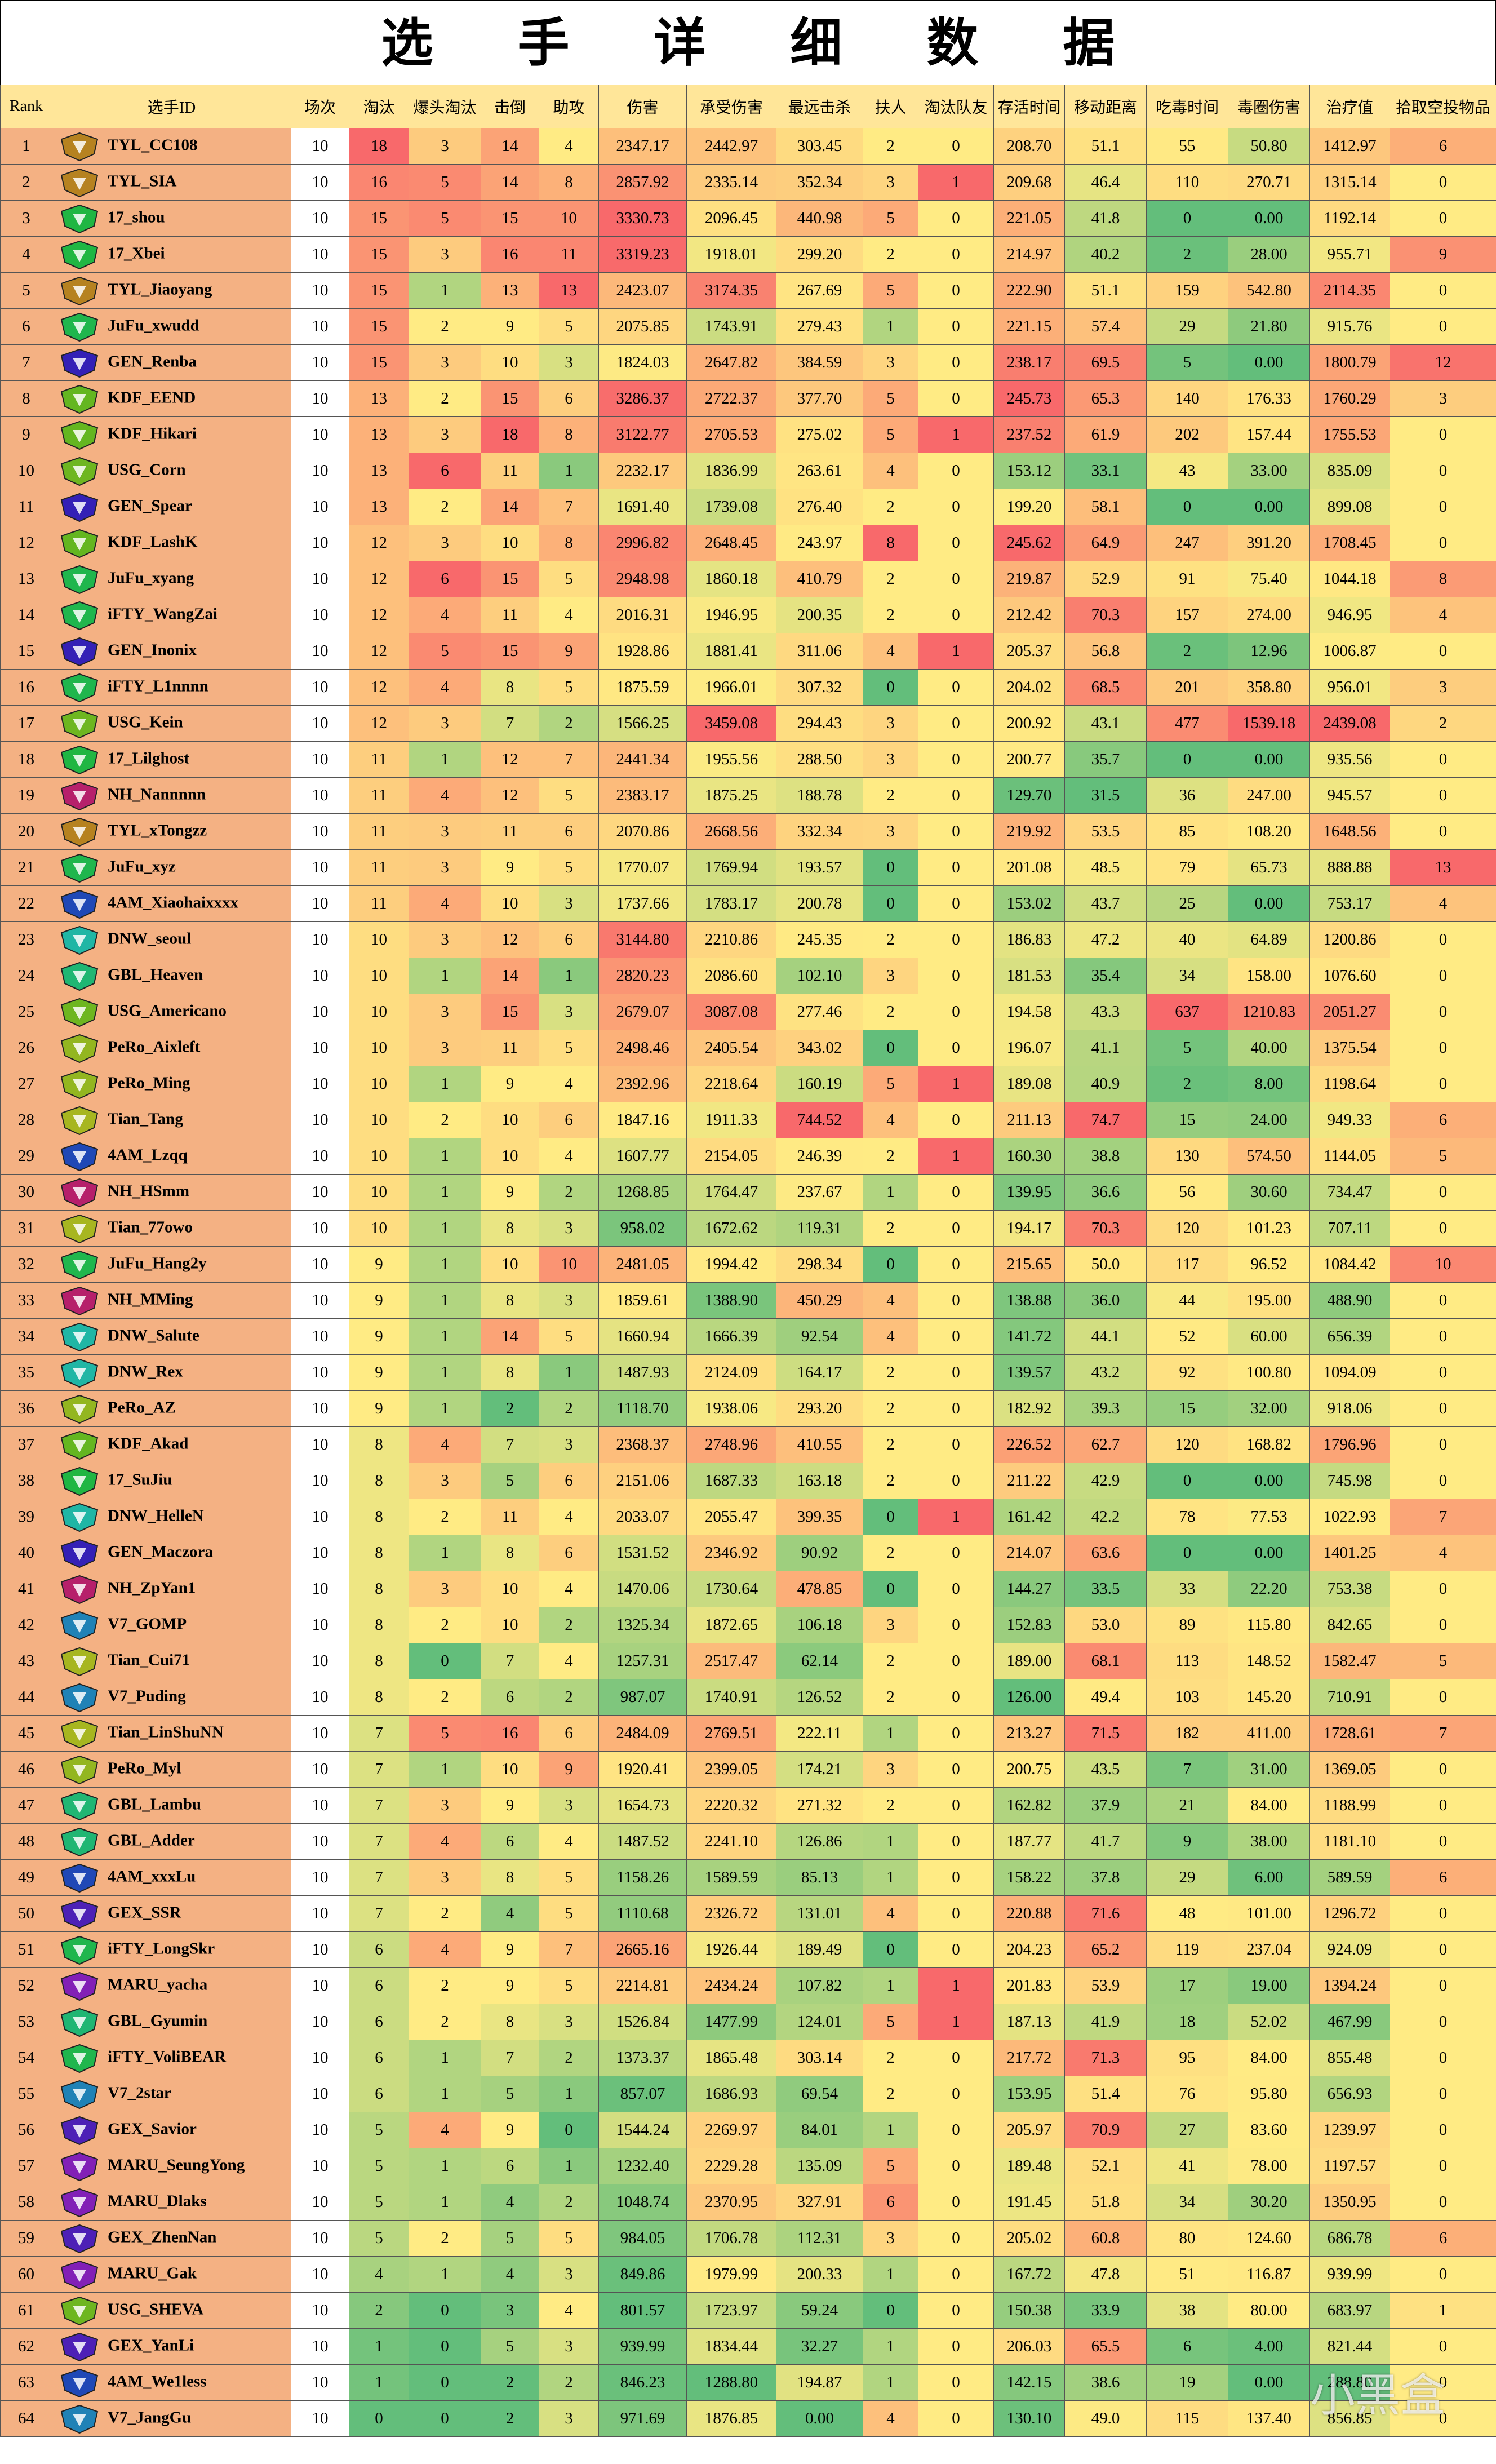 The height and width of the screenshot is (2464, 1496). What do you see at coordinates (510, 290) in the screenshot?
I see `stat-cell: 13` at bounding box center [510, 290].